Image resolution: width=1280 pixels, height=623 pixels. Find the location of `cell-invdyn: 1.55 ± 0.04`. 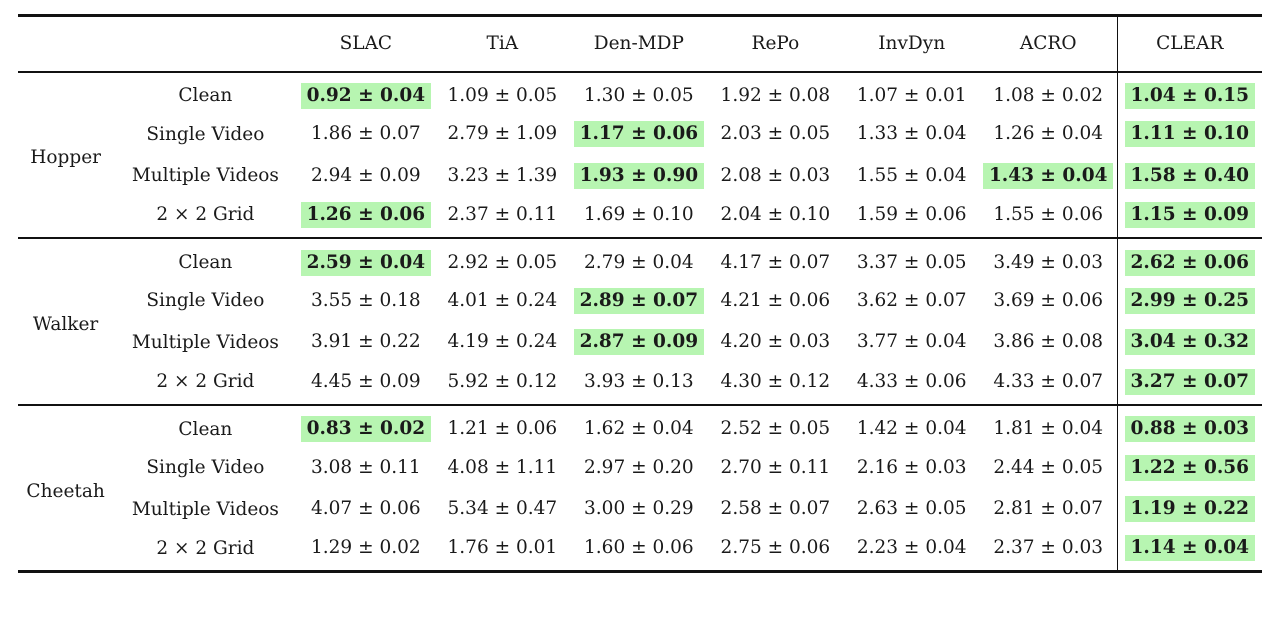

cell-invdyn: 1.55 ± 0.04 is located at coordinates (912, 176).